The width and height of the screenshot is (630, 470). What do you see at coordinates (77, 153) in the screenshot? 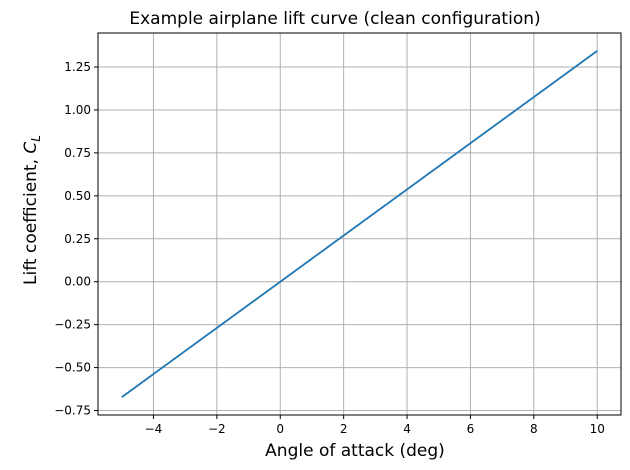
I see `y-tick-label: 0.75` at bounding box center [77, 153].